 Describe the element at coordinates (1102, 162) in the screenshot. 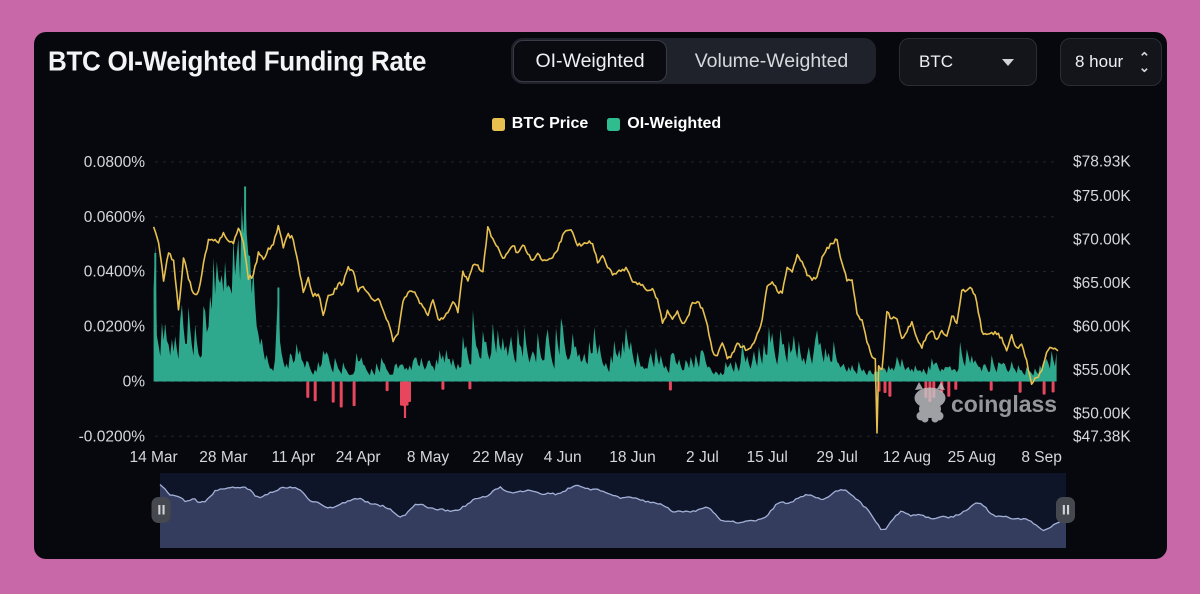

I see `svg-text: $78.93K` at that location.